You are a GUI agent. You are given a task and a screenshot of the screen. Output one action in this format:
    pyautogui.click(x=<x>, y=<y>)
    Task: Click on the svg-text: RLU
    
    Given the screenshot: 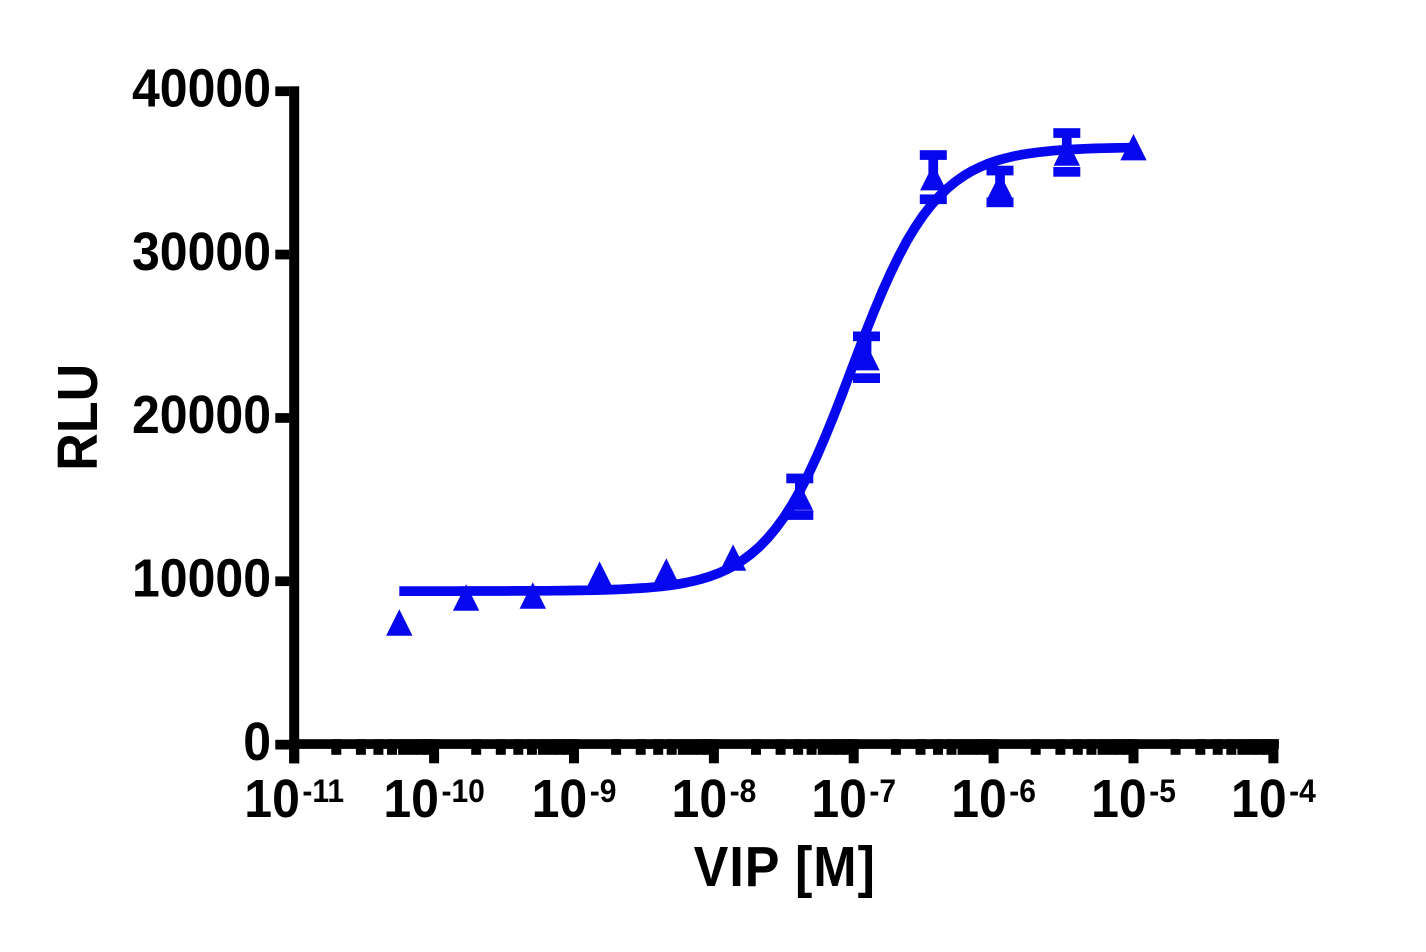 What is the action you would take?
    pyautogui.click(x=78, y=417)
    